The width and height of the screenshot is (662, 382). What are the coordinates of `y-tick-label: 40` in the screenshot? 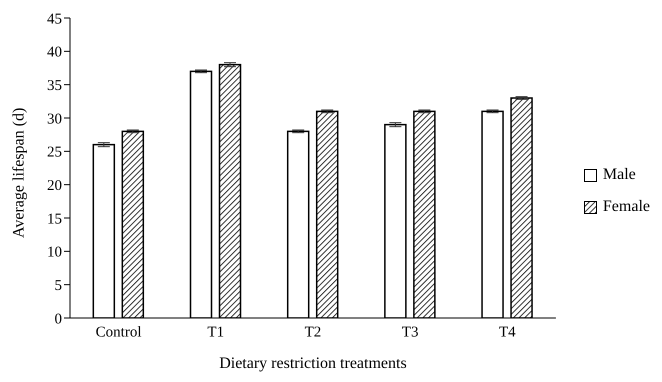 It's located at (54, 52).